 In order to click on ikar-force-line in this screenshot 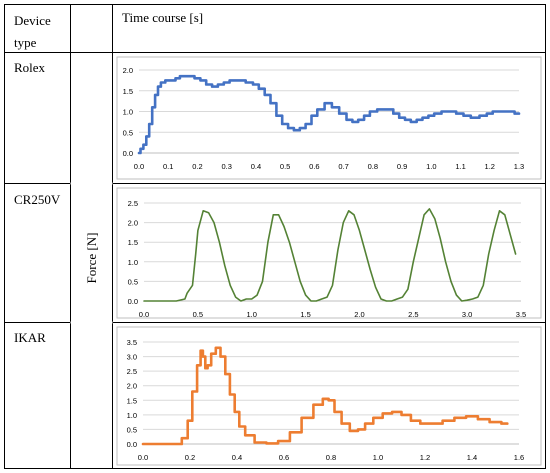, I will do `click(325, 396)`.